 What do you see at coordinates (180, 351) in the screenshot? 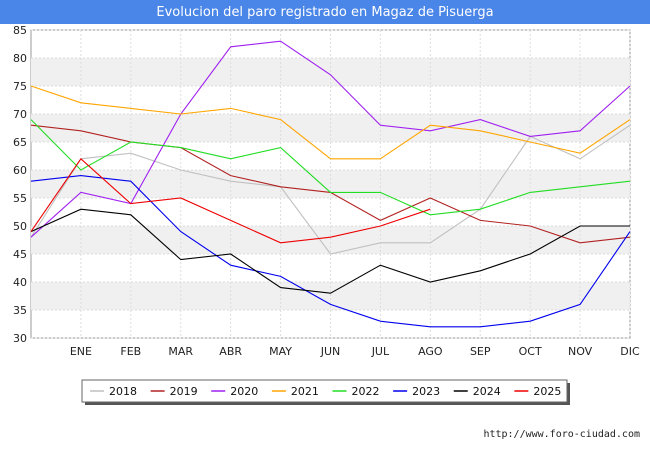
I see `x-tick-label: MAR` at bounding box center [180, 351].